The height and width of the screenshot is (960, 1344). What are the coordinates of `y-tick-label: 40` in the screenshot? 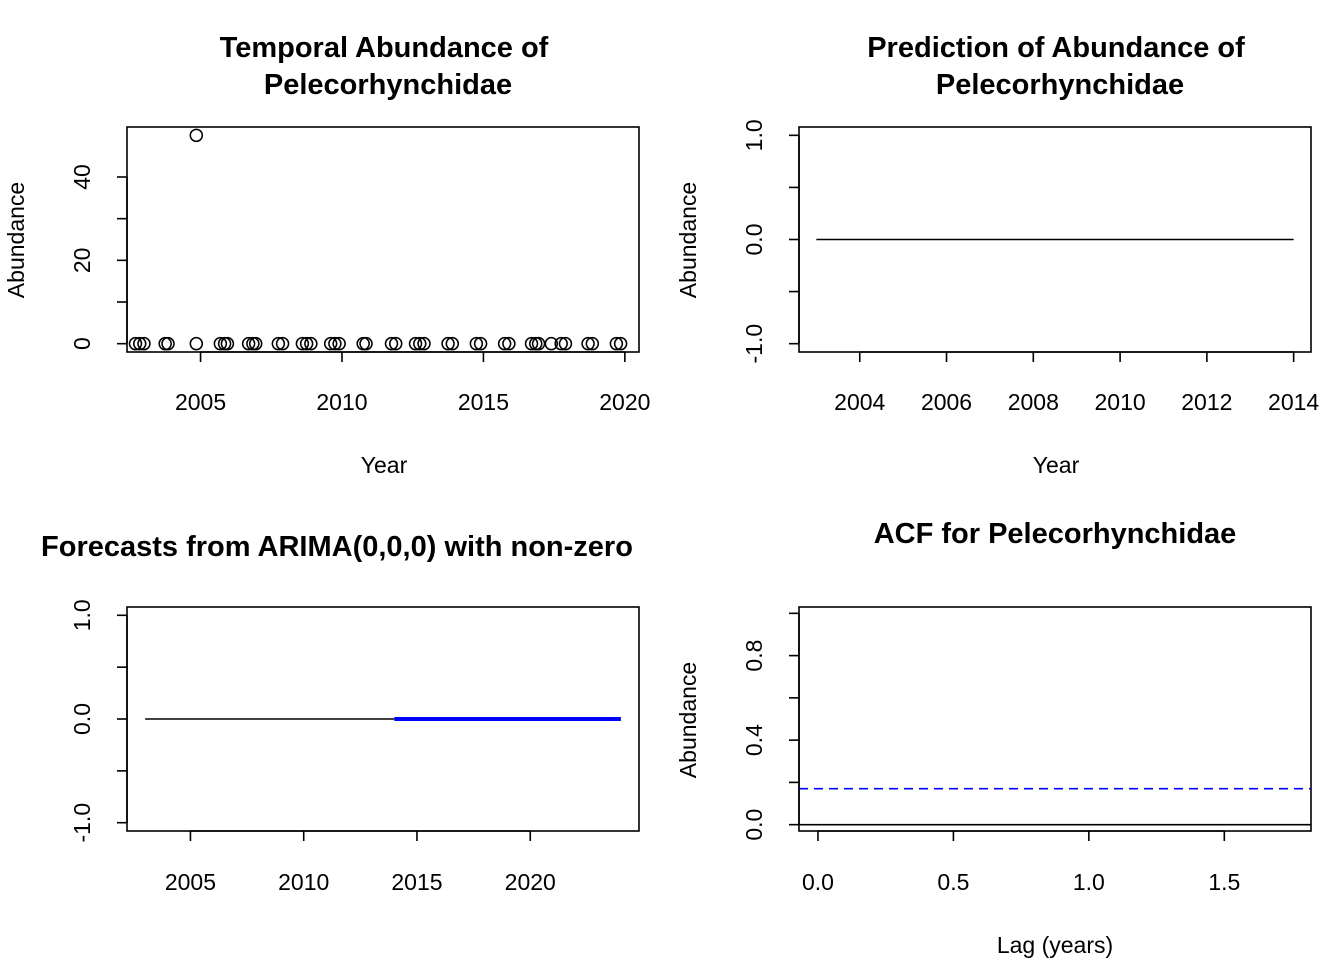 It's located at (82, 177).